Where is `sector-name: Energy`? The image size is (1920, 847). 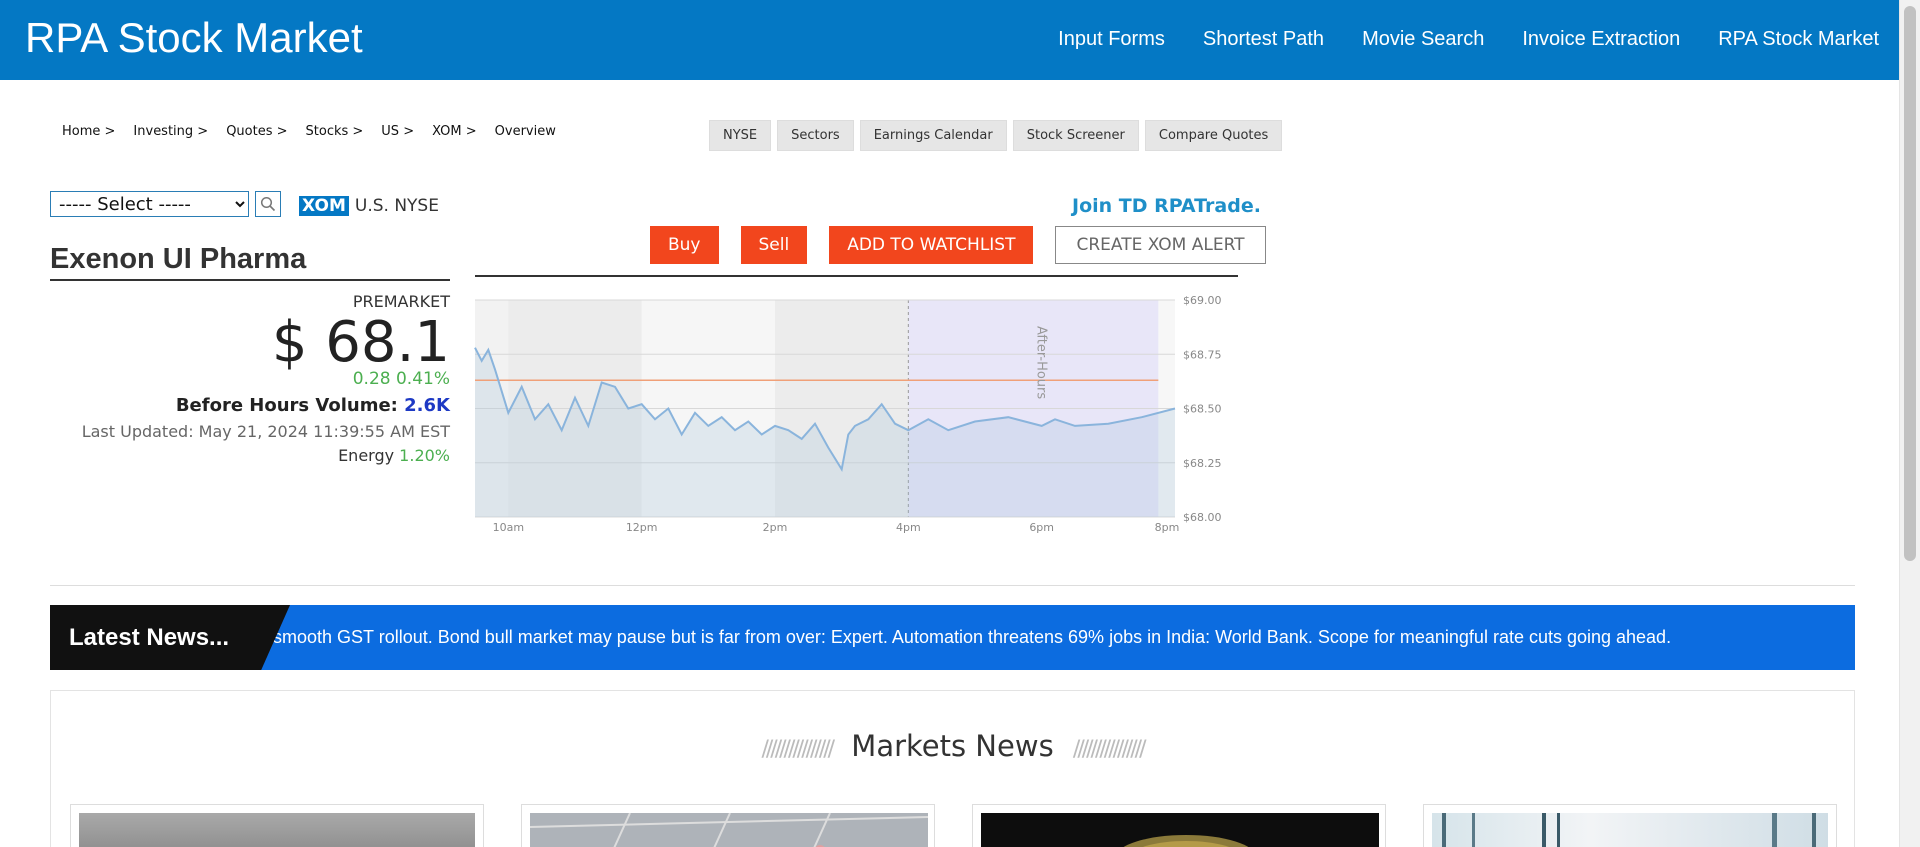
sector-name: Energy is located at coordinates (366, 455).